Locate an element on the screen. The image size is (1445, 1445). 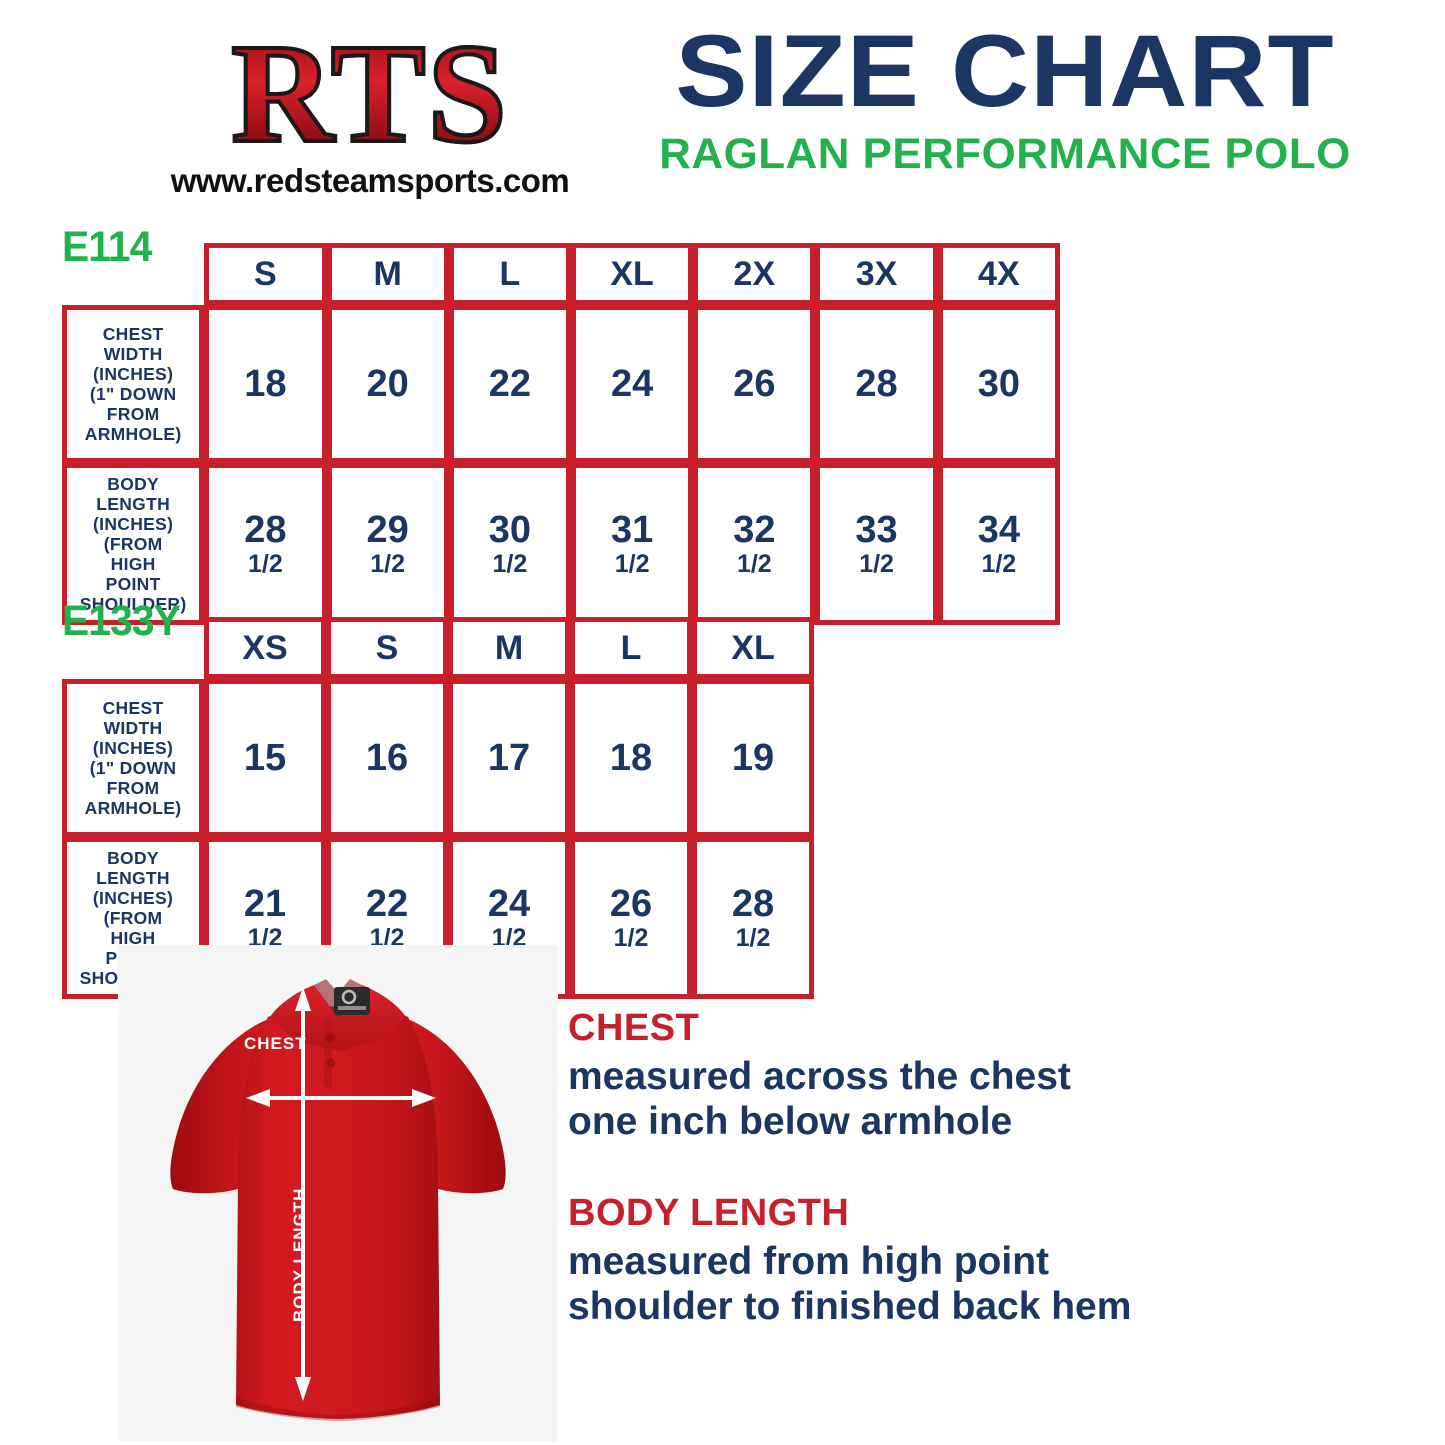
spacer is located at coordinates (918, 1168).